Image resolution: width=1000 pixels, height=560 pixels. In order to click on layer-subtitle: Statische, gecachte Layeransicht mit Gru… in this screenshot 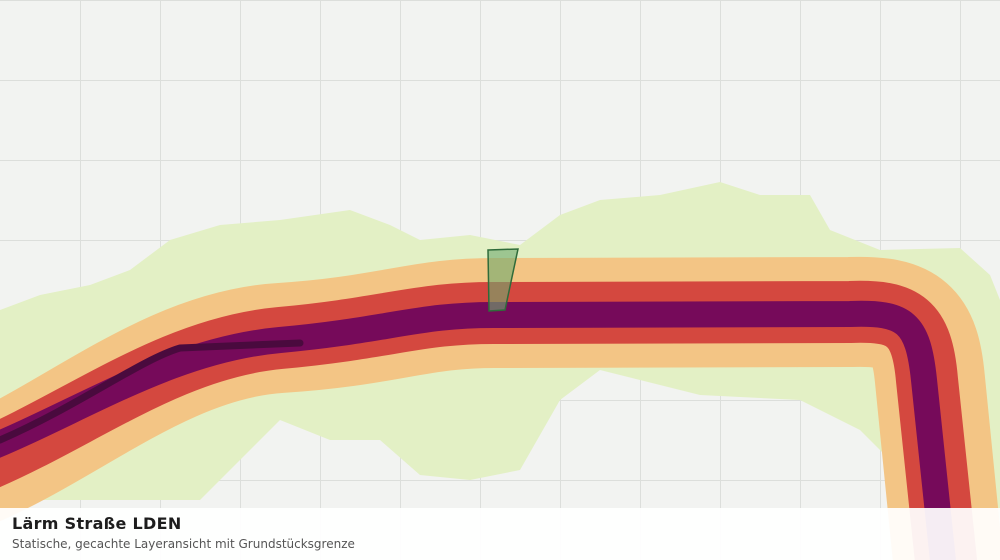, I will do `click(183, 544)`.